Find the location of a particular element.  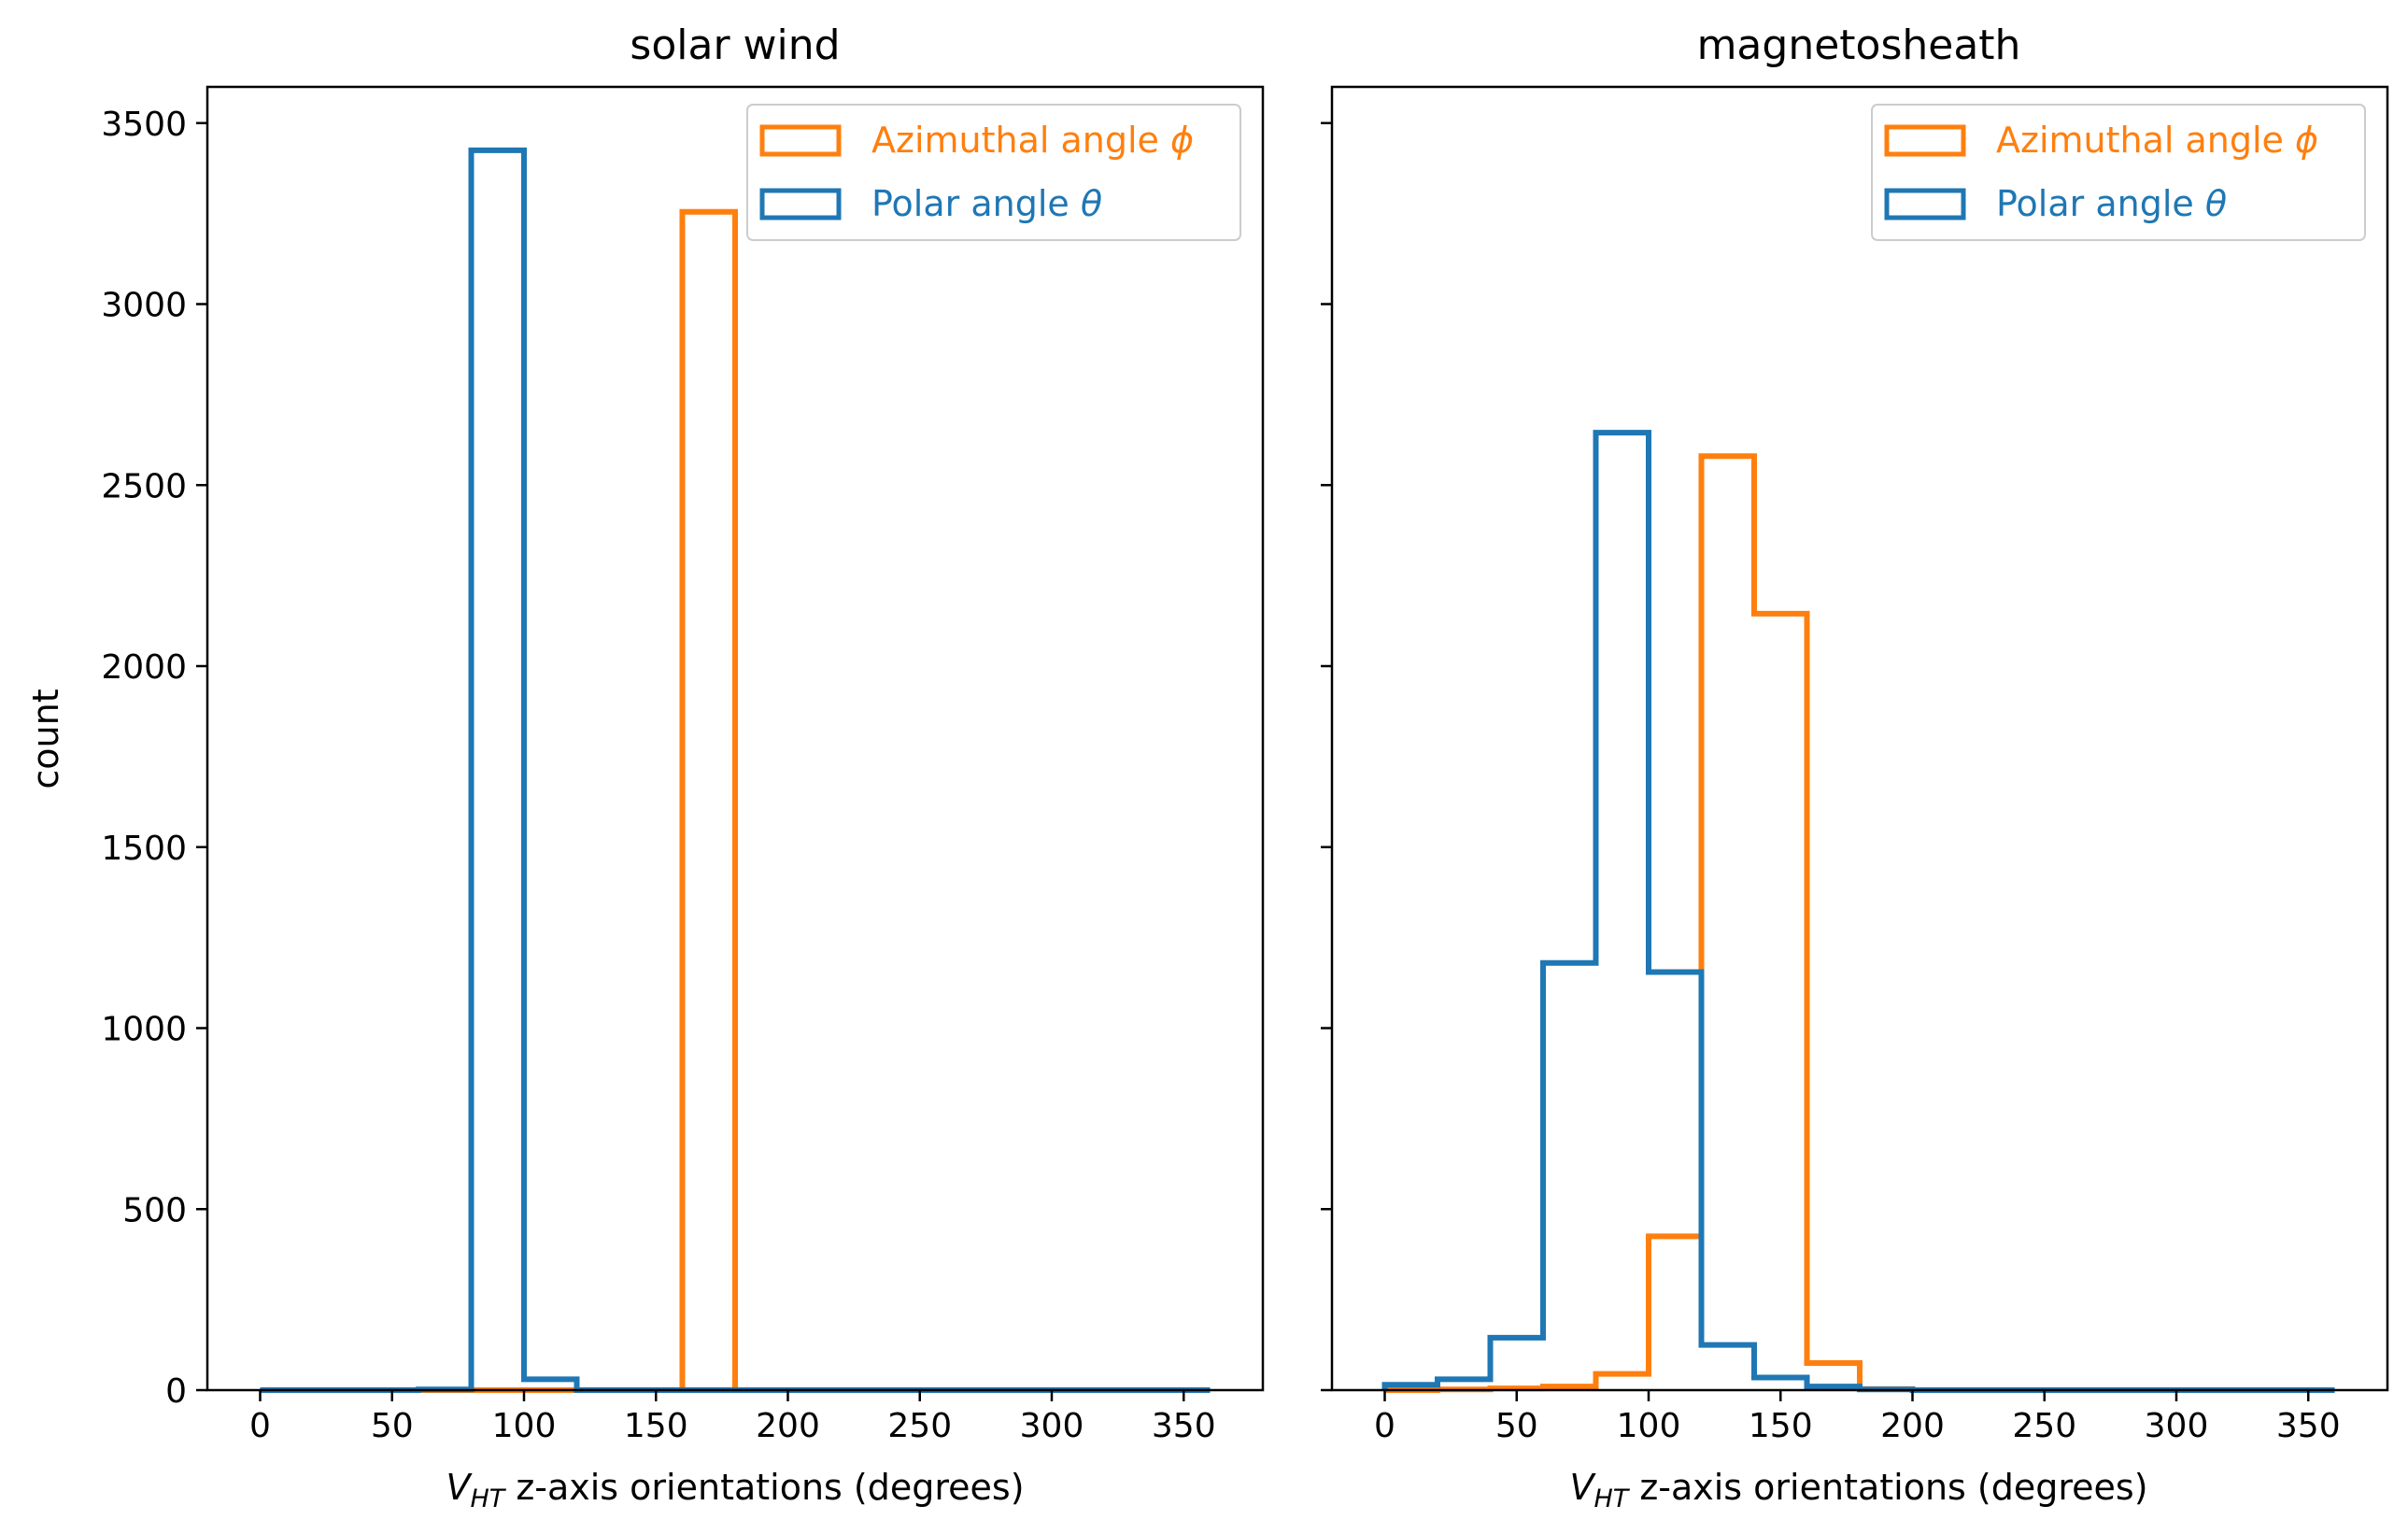

y-tick-label: 500 is located at coordinates (154, 1210).